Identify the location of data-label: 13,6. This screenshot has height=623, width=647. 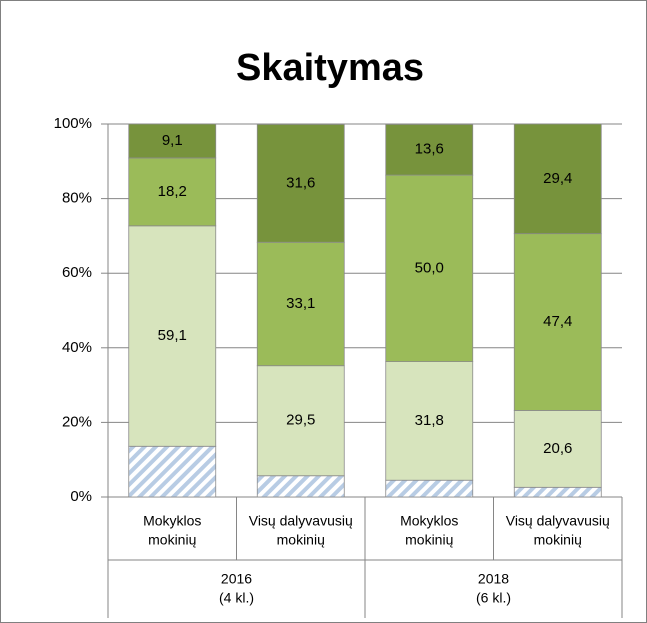
(429, 149).